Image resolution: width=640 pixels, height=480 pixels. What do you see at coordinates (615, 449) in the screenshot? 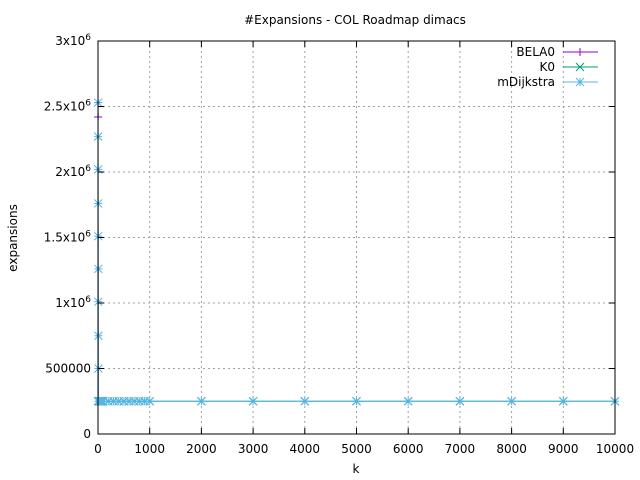
I see `x-tick-label: 10000` at bounding box center [615, 449].